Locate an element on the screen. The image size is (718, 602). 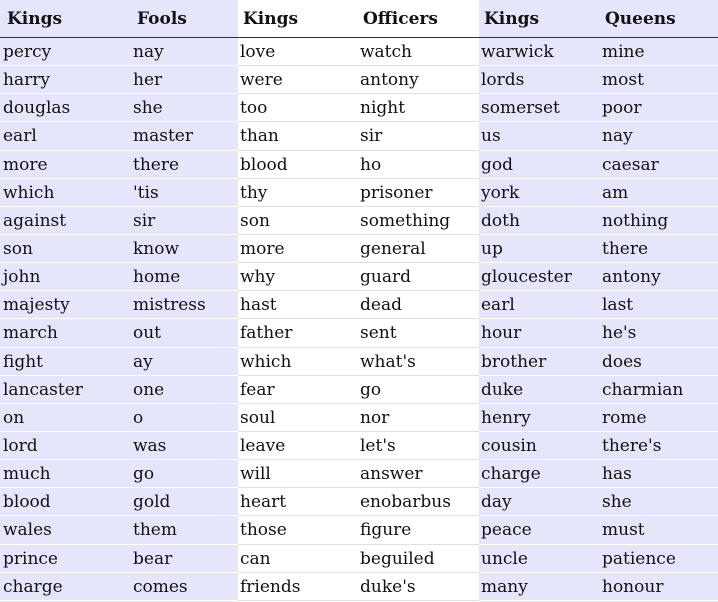
column-header: Fools is located at coordinates (184, 19).